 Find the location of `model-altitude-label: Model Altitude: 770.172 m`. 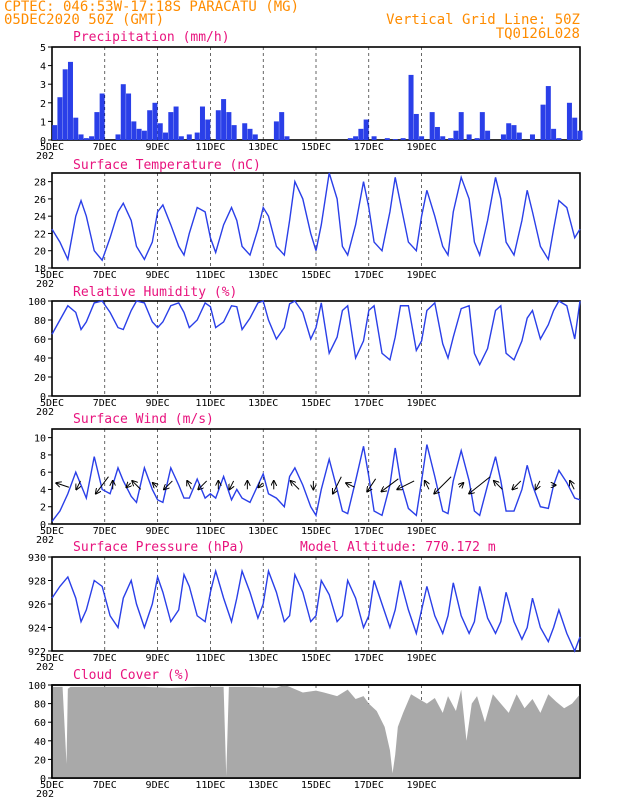

model-altitude-label: Model Altitude: 770.172 m is located at coordinates (398, 547).